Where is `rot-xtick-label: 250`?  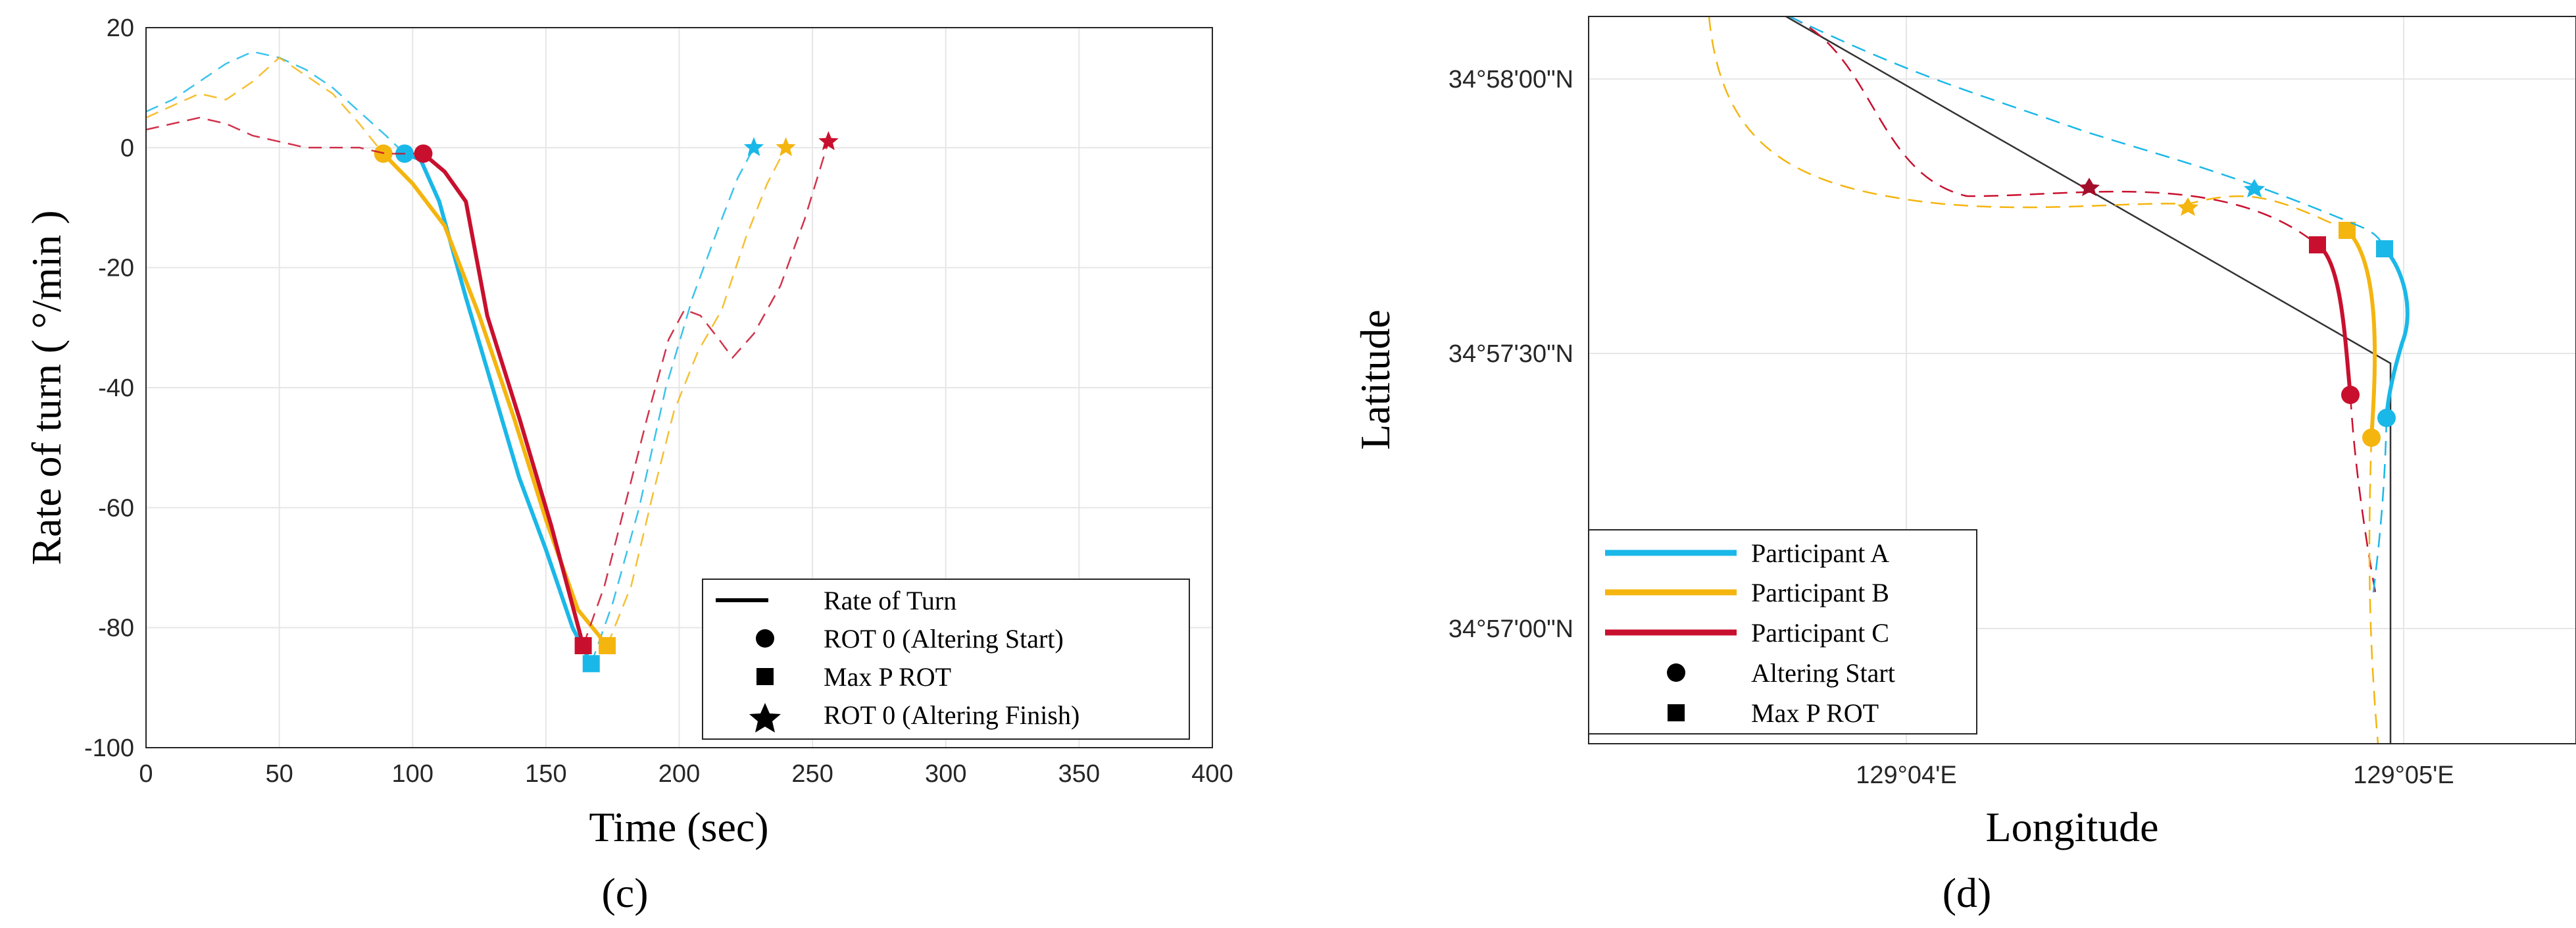
rot-xtick-label: 250 is located at coordinates (812, 774).